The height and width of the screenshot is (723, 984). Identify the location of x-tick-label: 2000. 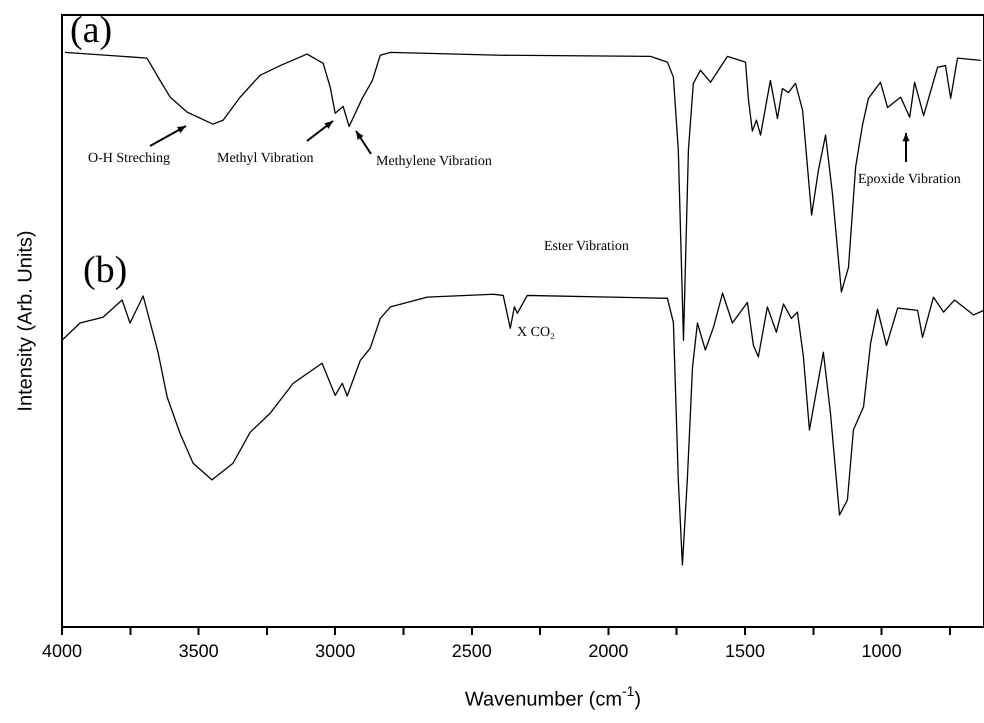
(608, 650).